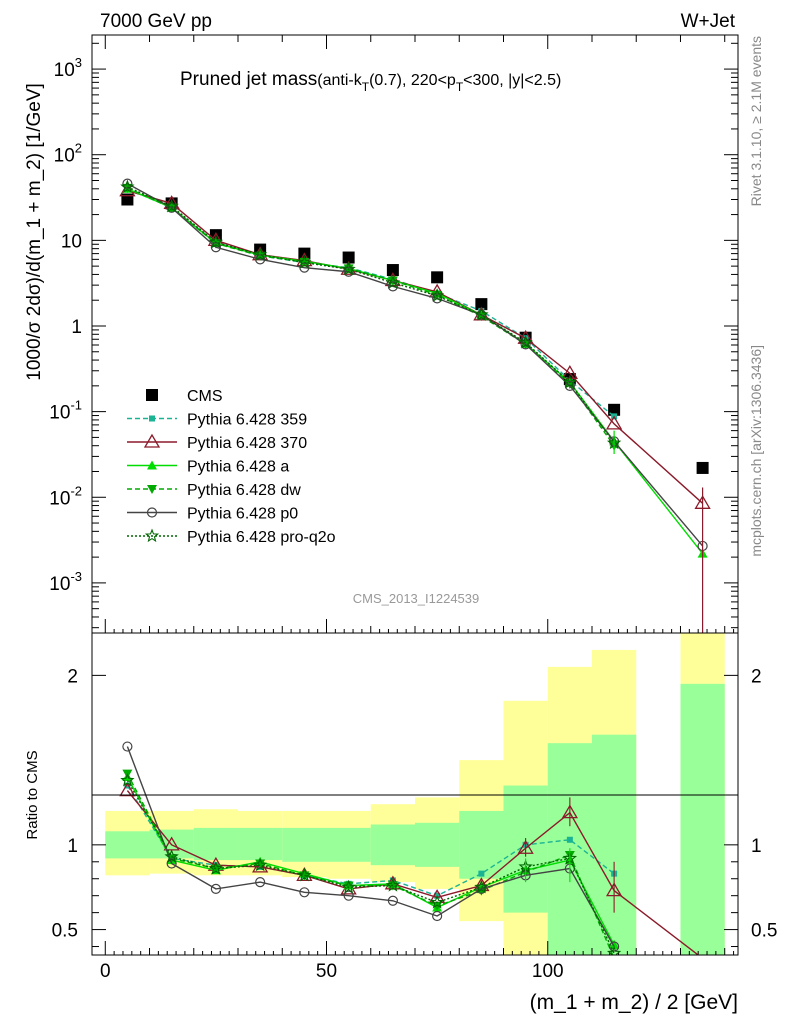 The height and width of the screenshot is (1024, 786). I want to click on x-tick-label: 100, so click(548, 971).